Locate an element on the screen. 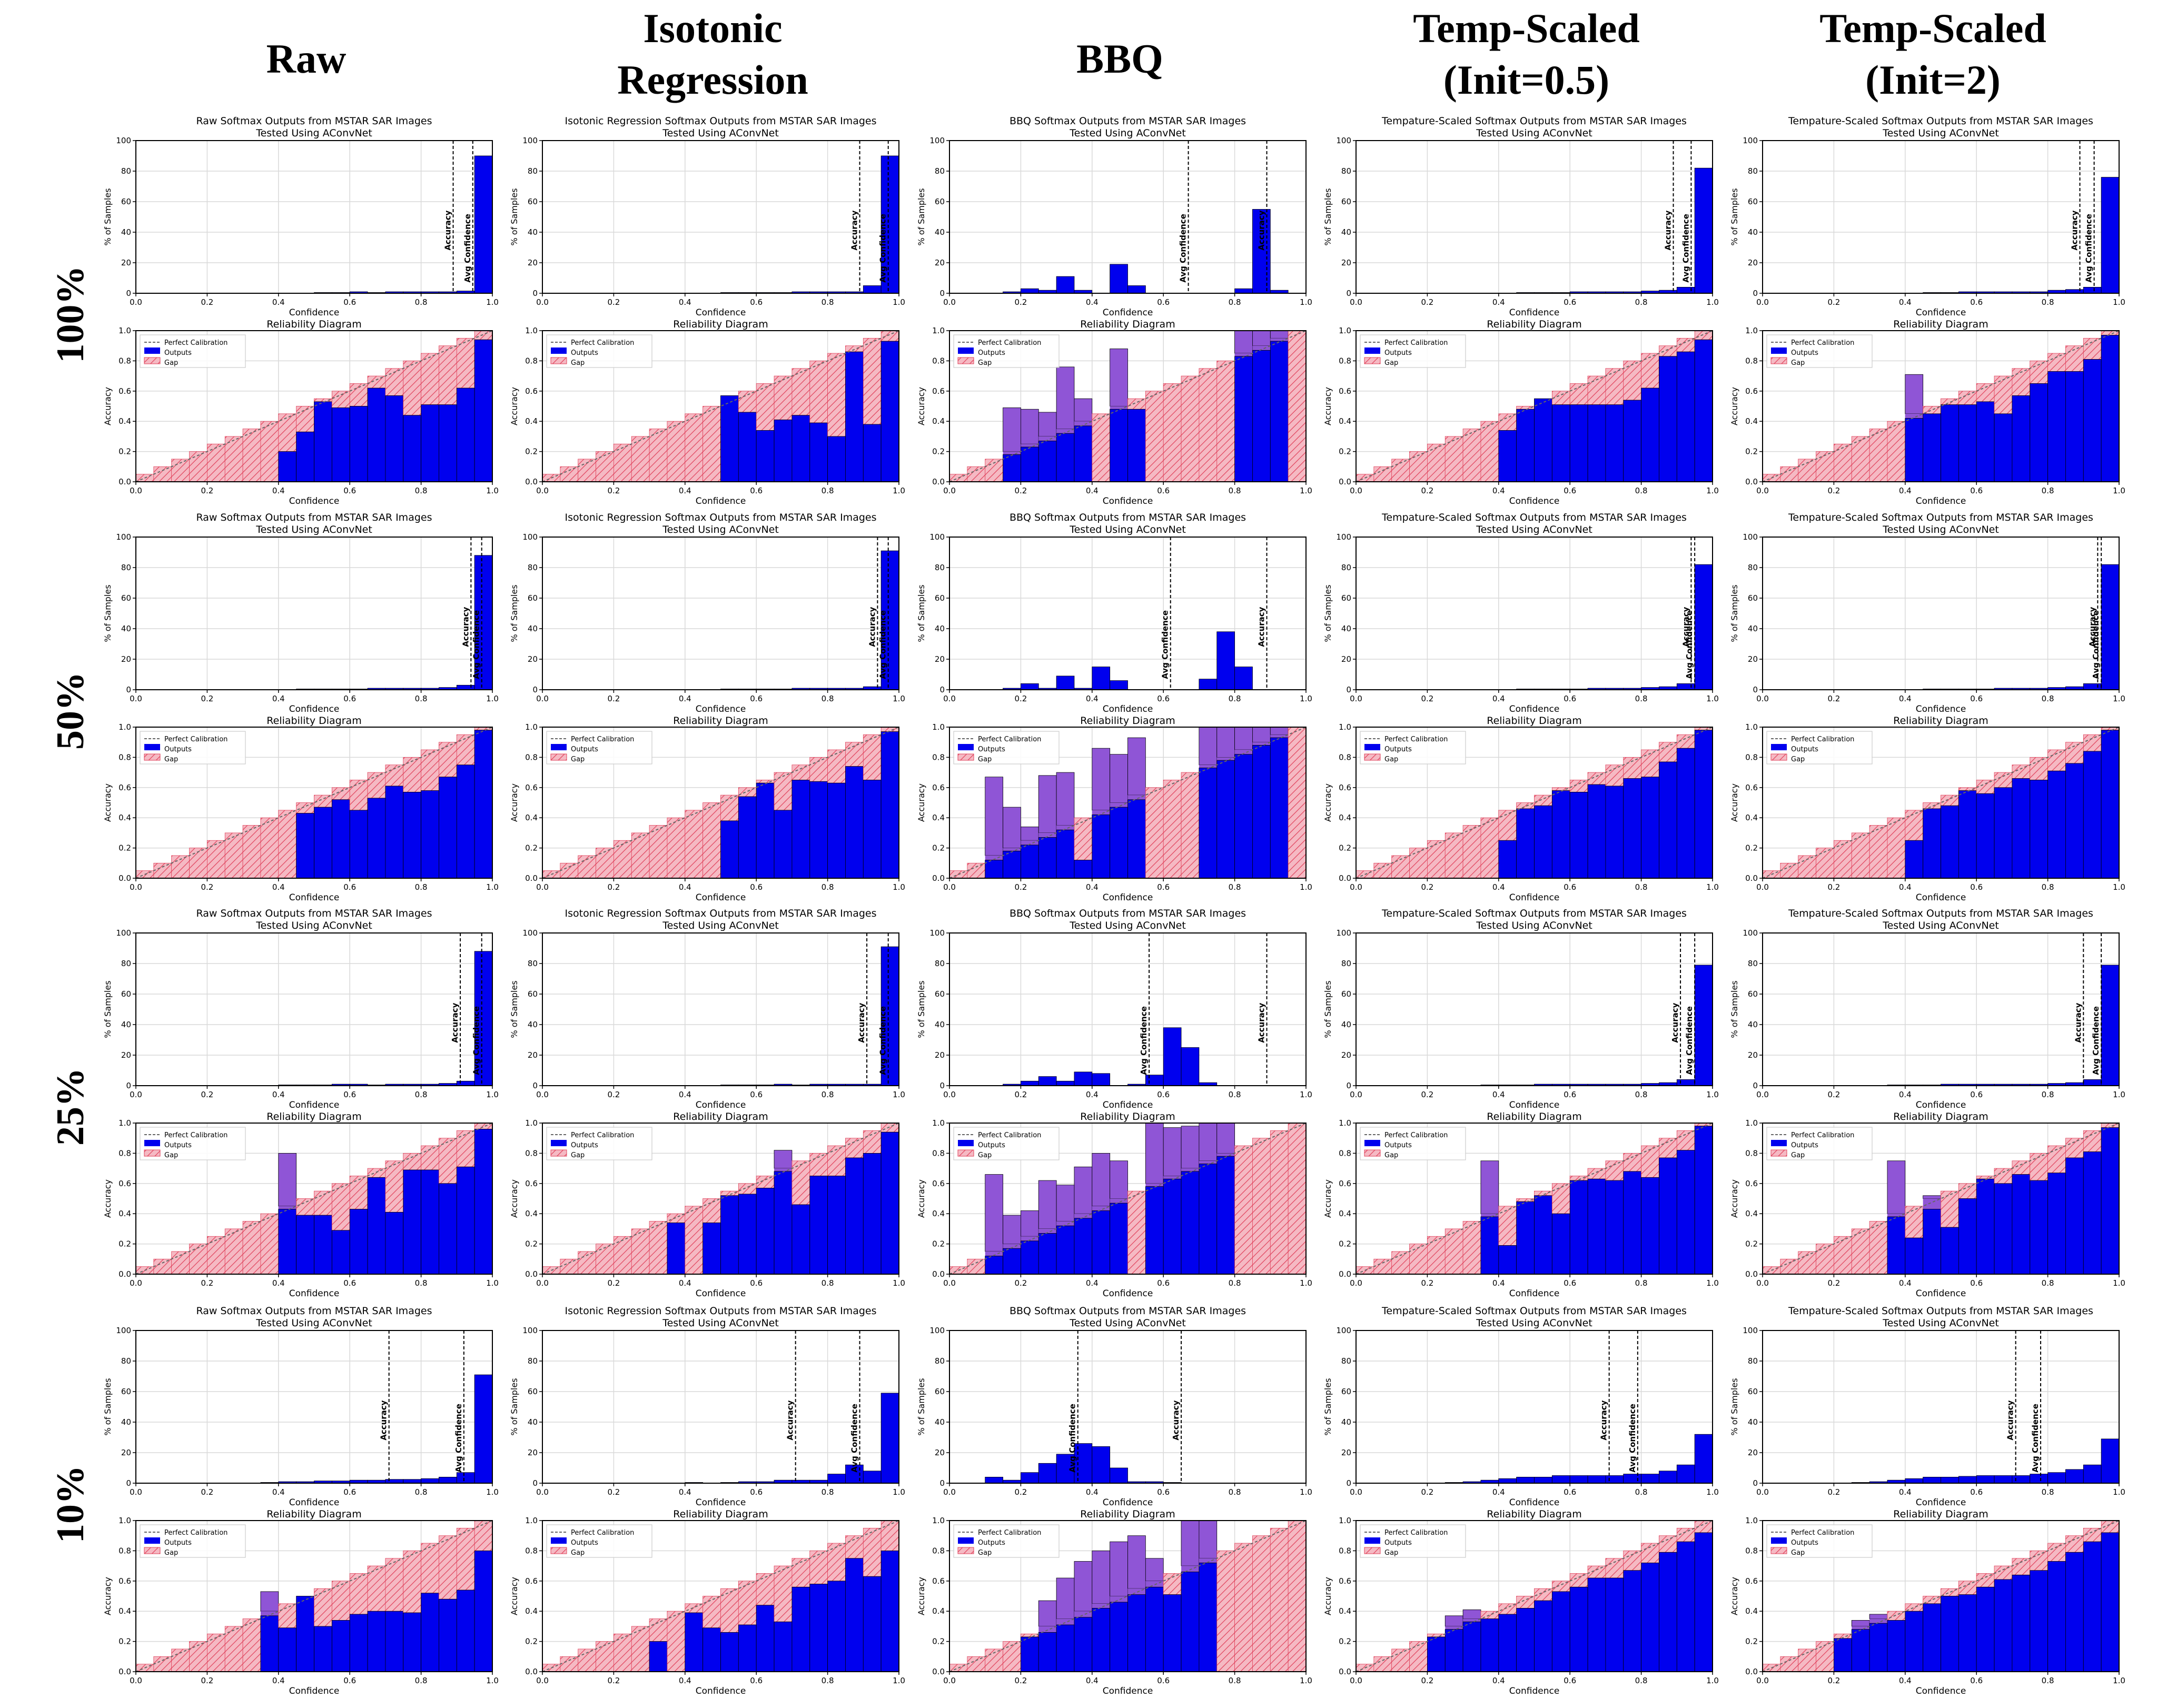 The image size is (2157, 1708). y-tick-label: 0 is located at coordinates (128, 690).